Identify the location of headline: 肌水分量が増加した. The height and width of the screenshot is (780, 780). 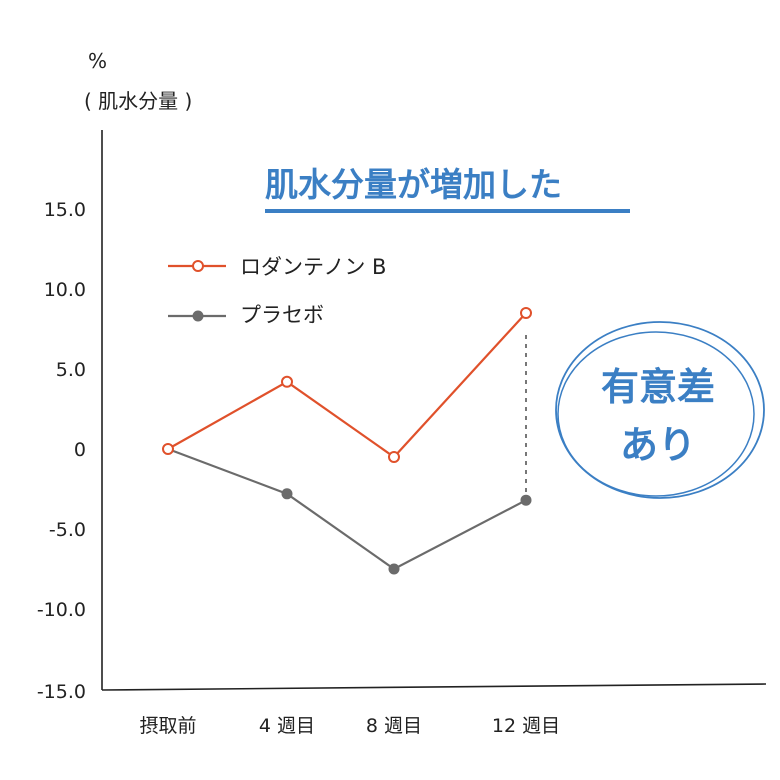
(413, 184).